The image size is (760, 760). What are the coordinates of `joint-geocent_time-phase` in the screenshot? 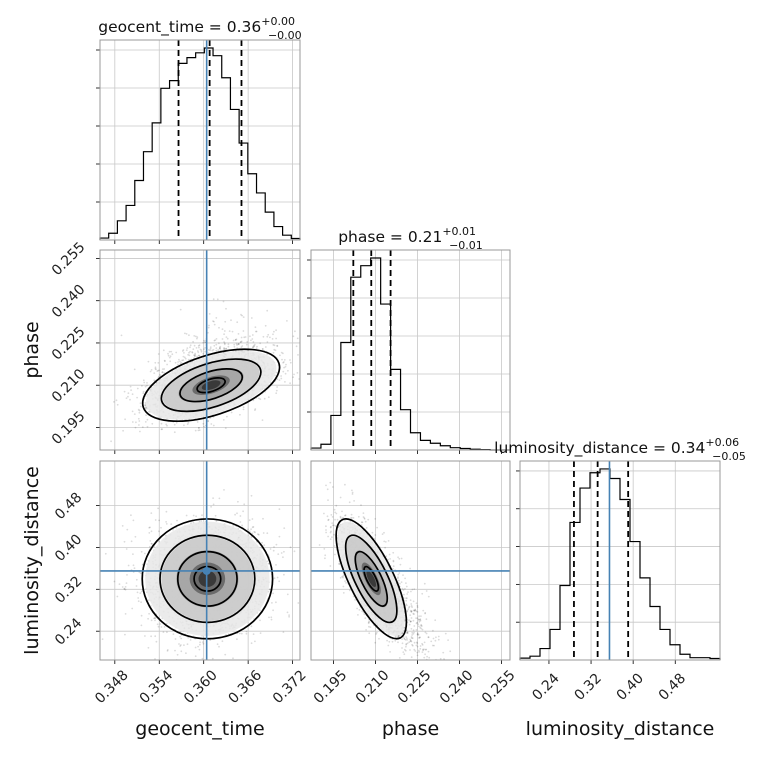 It's located at (208, 370).